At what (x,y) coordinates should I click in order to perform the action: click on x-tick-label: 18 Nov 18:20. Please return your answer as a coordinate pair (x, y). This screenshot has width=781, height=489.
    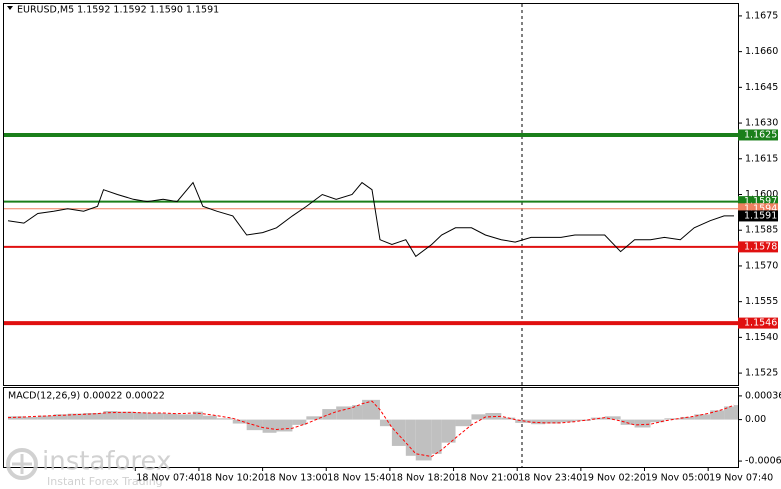
    Looking at the image, I should click on (423, 478).